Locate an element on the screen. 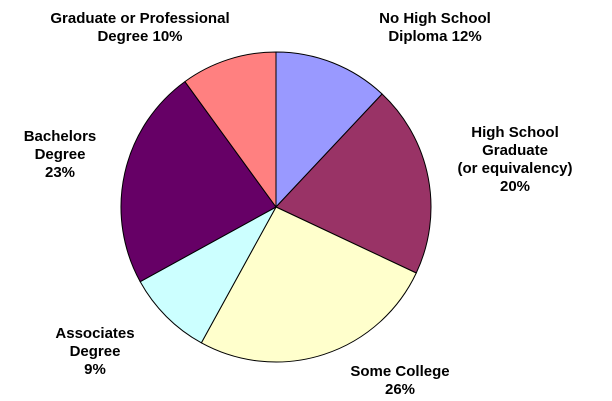 This screenshot has height=401, width=612. pie-slice-associates-degree is located at coordinates (208, 275).